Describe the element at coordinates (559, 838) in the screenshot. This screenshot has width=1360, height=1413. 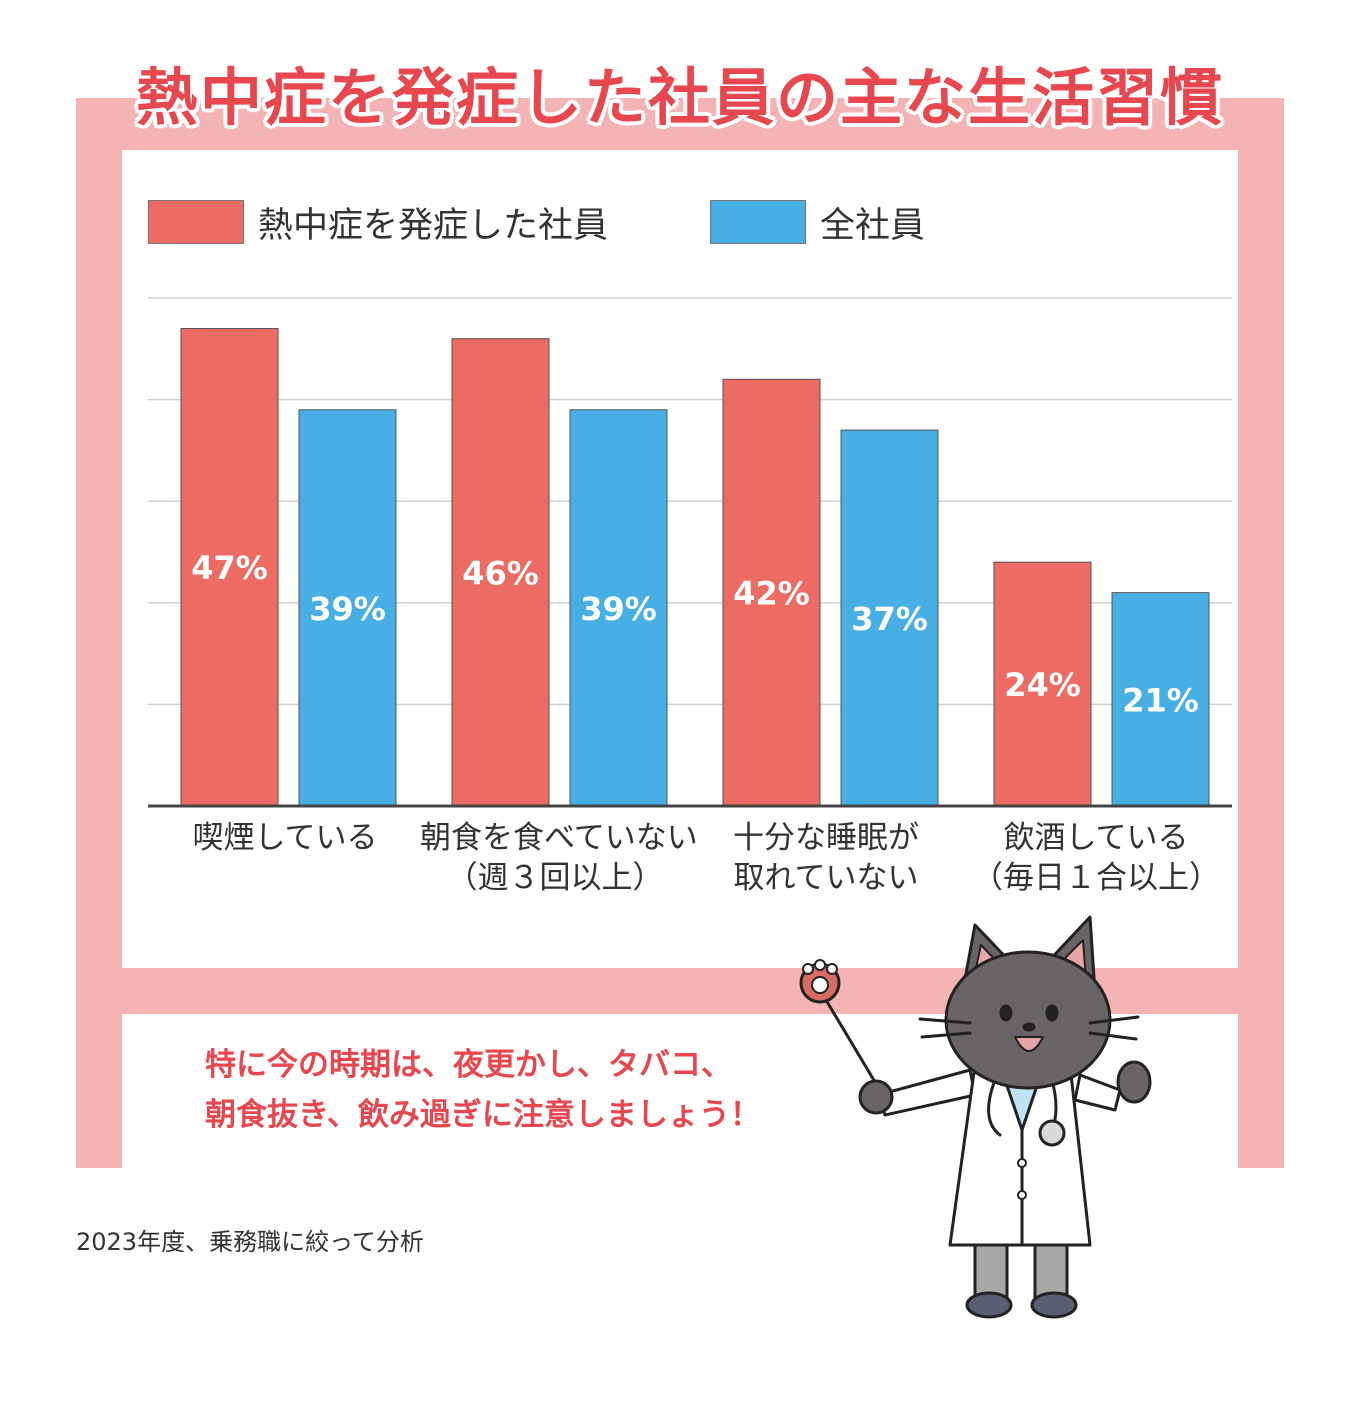
I see `category-label-line: 朝食を食べていない` at that location.